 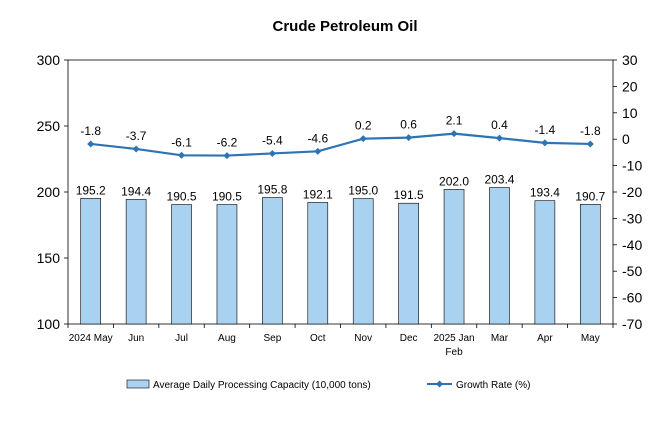 I want to click on line-value-label: 0.4, so click(x=499, y=125).